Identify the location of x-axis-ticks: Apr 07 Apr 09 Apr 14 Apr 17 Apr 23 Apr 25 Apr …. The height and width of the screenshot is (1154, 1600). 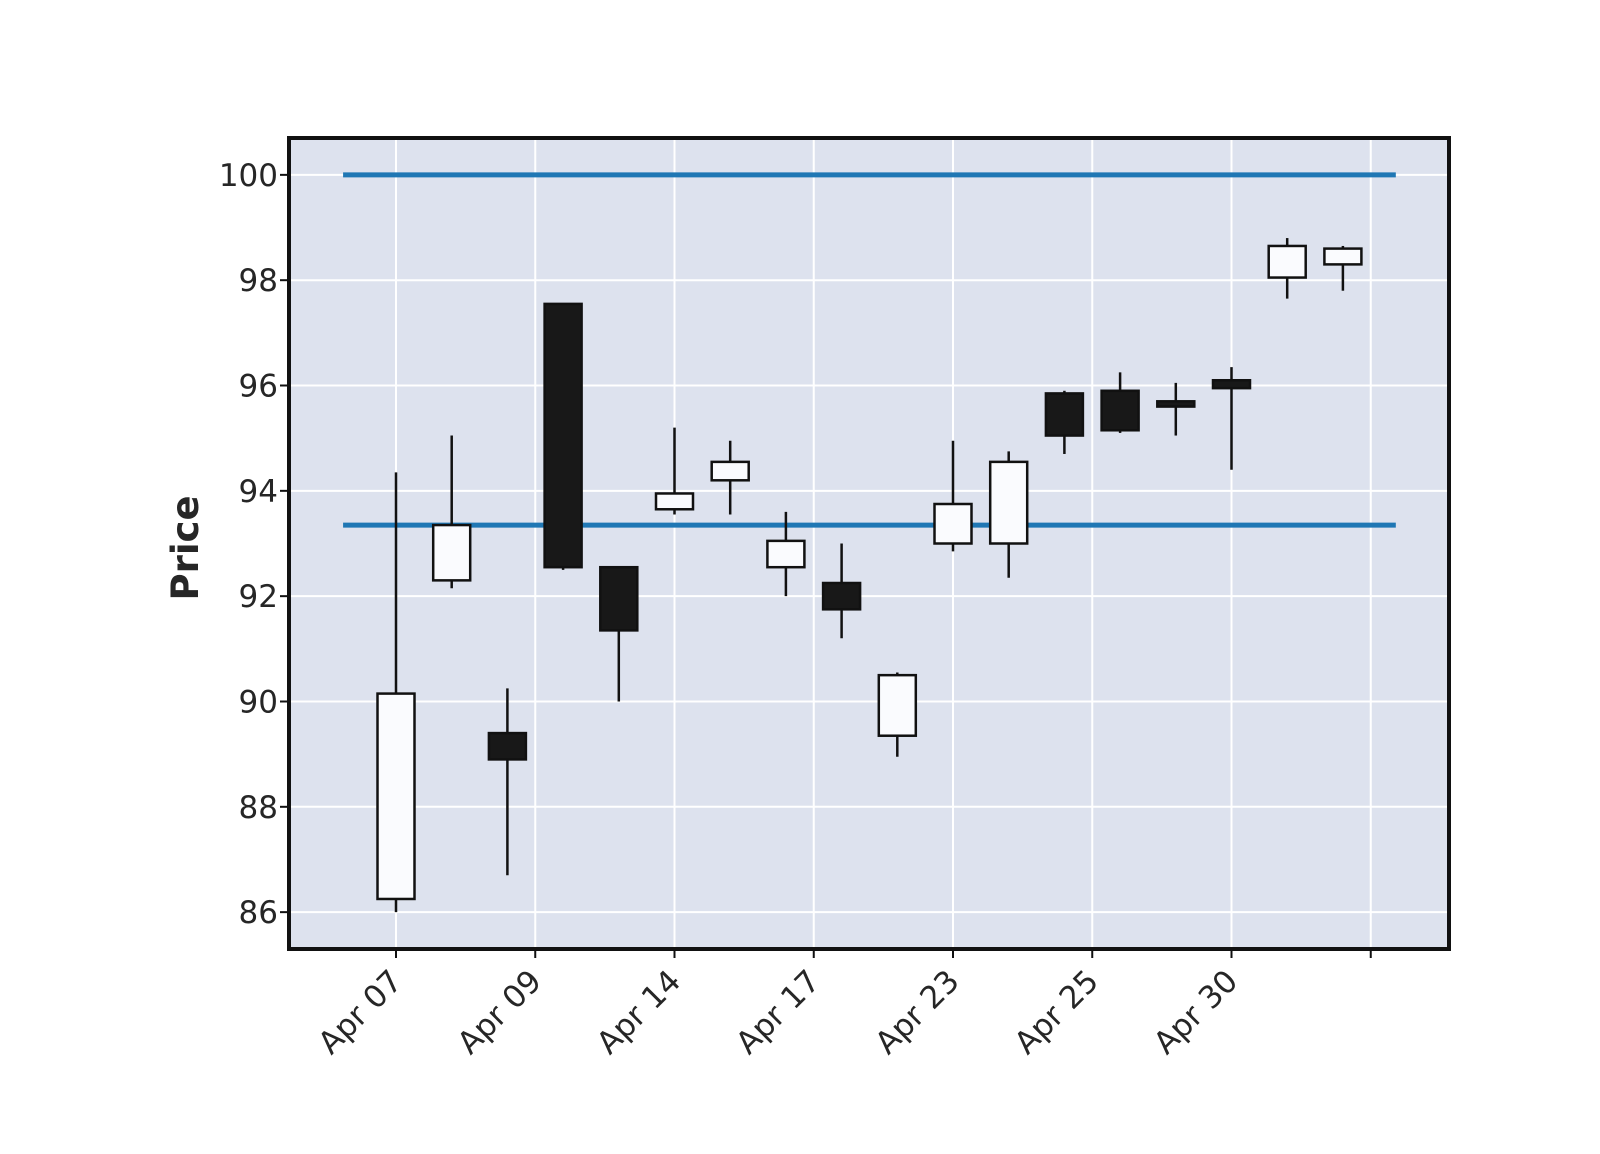
(841, 1005).